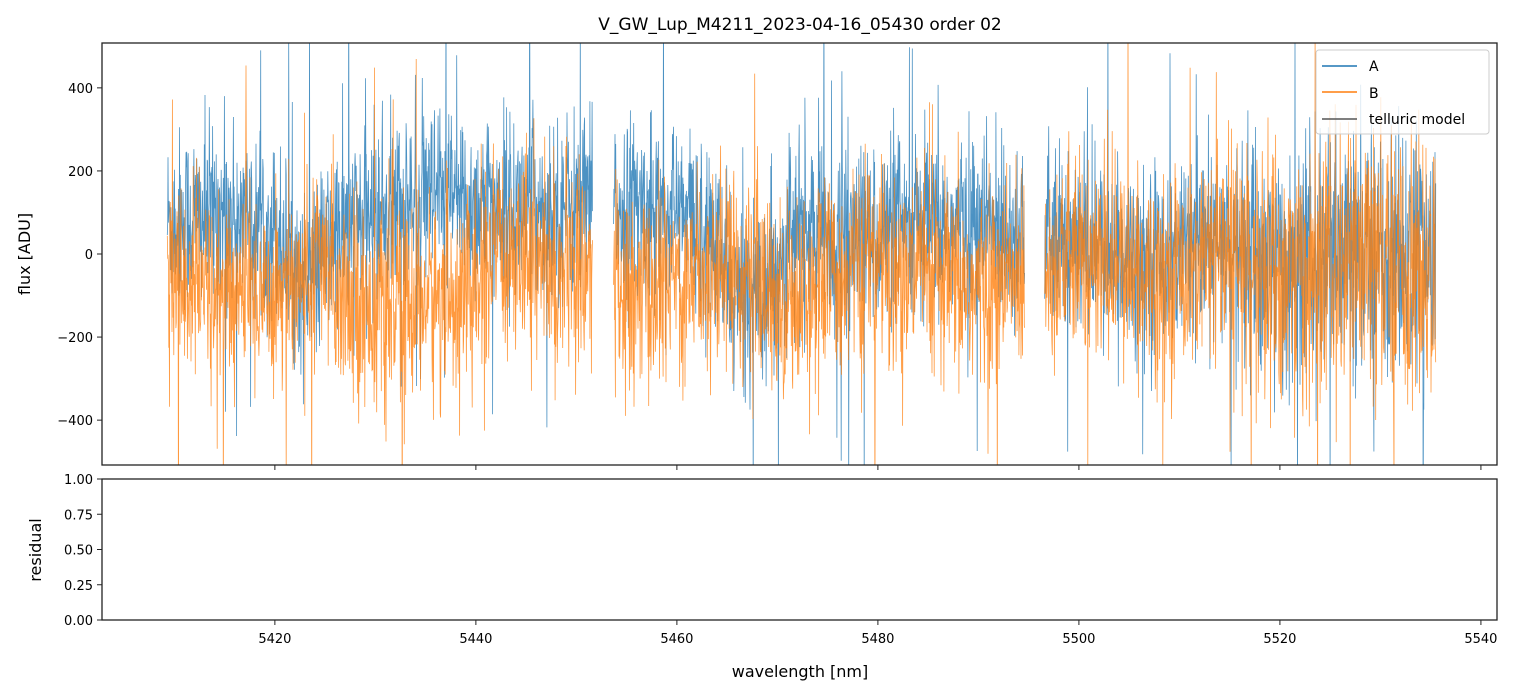 The width and height of the screenshot is (1518, 700). What do you see at coordinates (1279, 639) in the screenshot?
I see `x-tick-label: 5520` at bounding box center [1279, 639].